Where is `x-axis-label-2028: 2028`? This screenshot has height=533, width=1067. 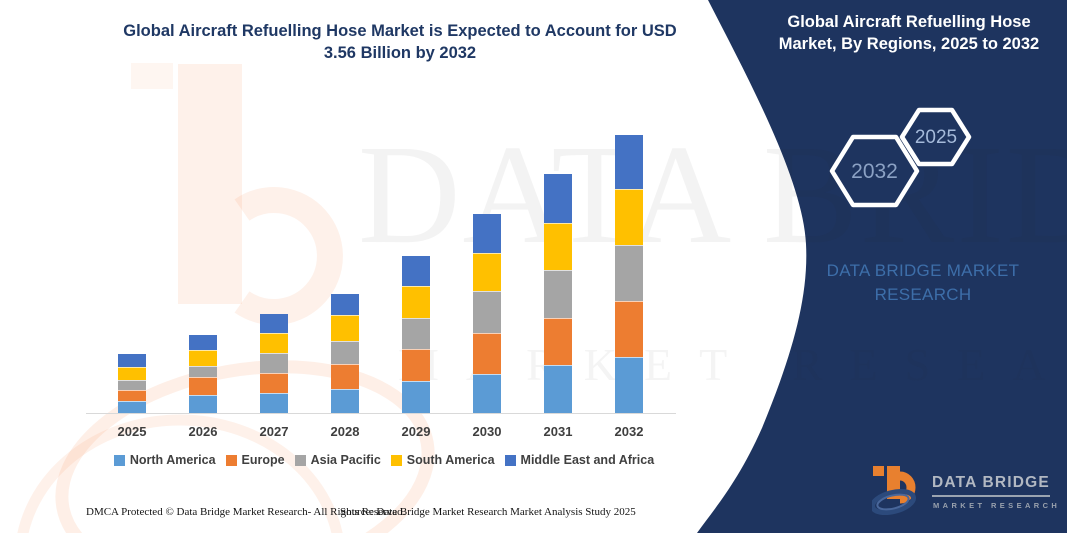
x-axis-label-2028: 2028 is located at coordinates (345, 431).